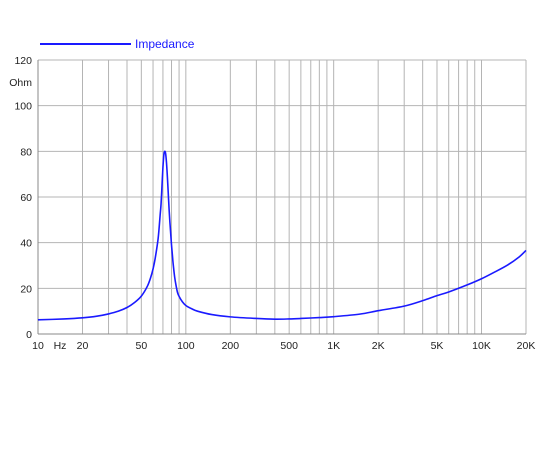 The height and width of the screenshot is (450, 550). What do you see at coordinates (29, 335) in the screenshot?
I see `y-tick-label: 0` at bounding box center [29, 335].